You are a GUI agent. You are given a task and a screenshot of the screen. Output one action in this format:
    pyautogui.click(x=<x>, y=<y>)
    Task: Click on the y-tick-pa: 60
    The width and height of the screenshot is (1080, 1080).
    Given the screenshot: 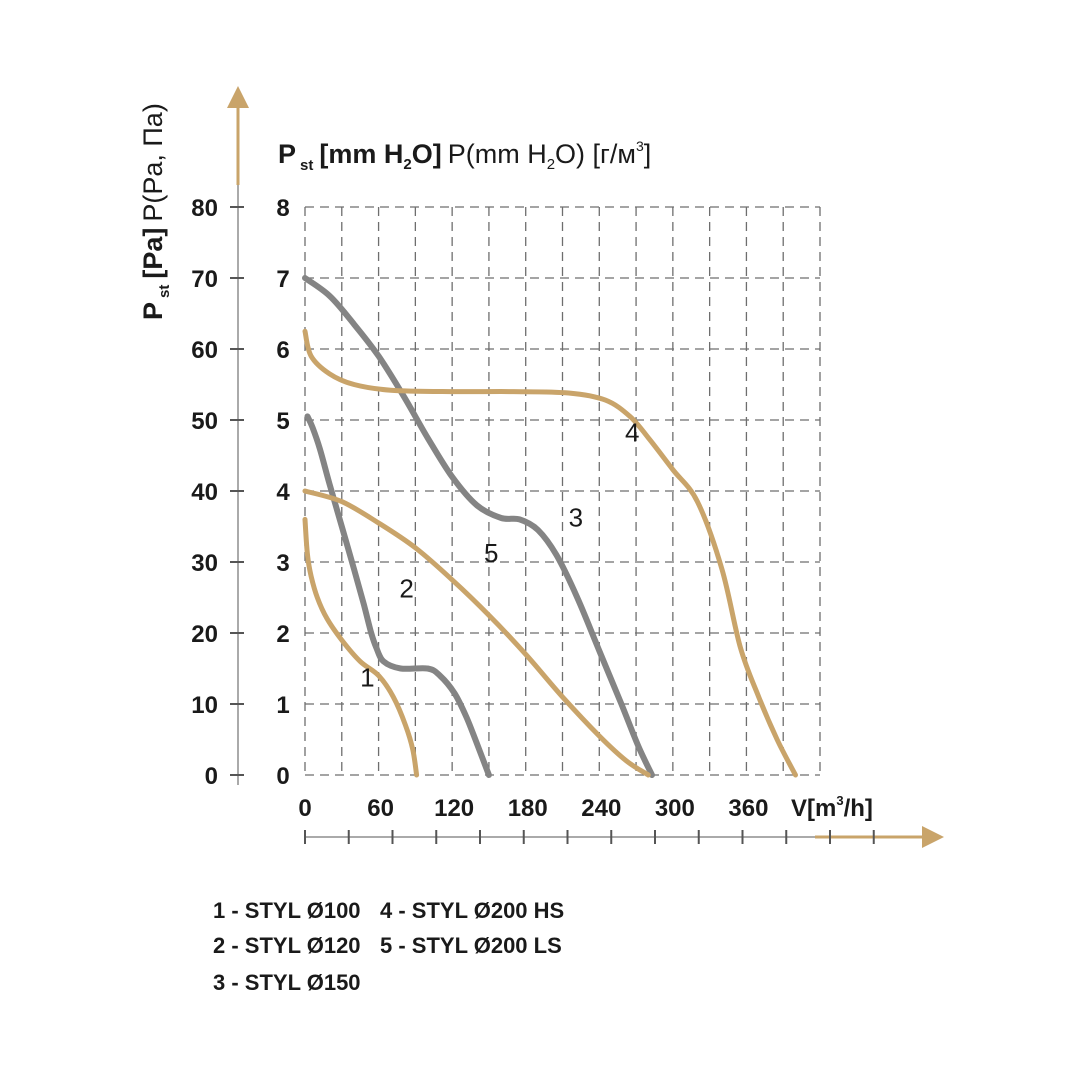 What is the action you would take?
    pyautogui.click(x=204, y=350)
    